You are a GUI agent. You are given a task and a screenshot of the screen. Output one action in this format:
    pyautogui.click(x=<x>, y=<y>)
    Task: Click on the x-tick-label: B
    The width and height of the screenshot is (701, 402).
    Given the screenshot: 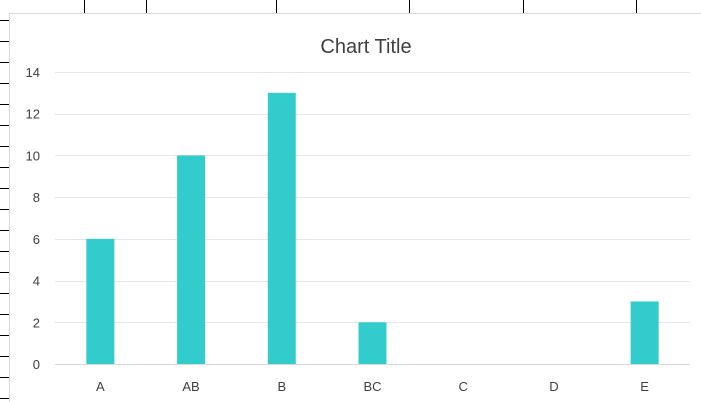 What is the action you would take?
    pyautogui.click(x=281, y=386)
    